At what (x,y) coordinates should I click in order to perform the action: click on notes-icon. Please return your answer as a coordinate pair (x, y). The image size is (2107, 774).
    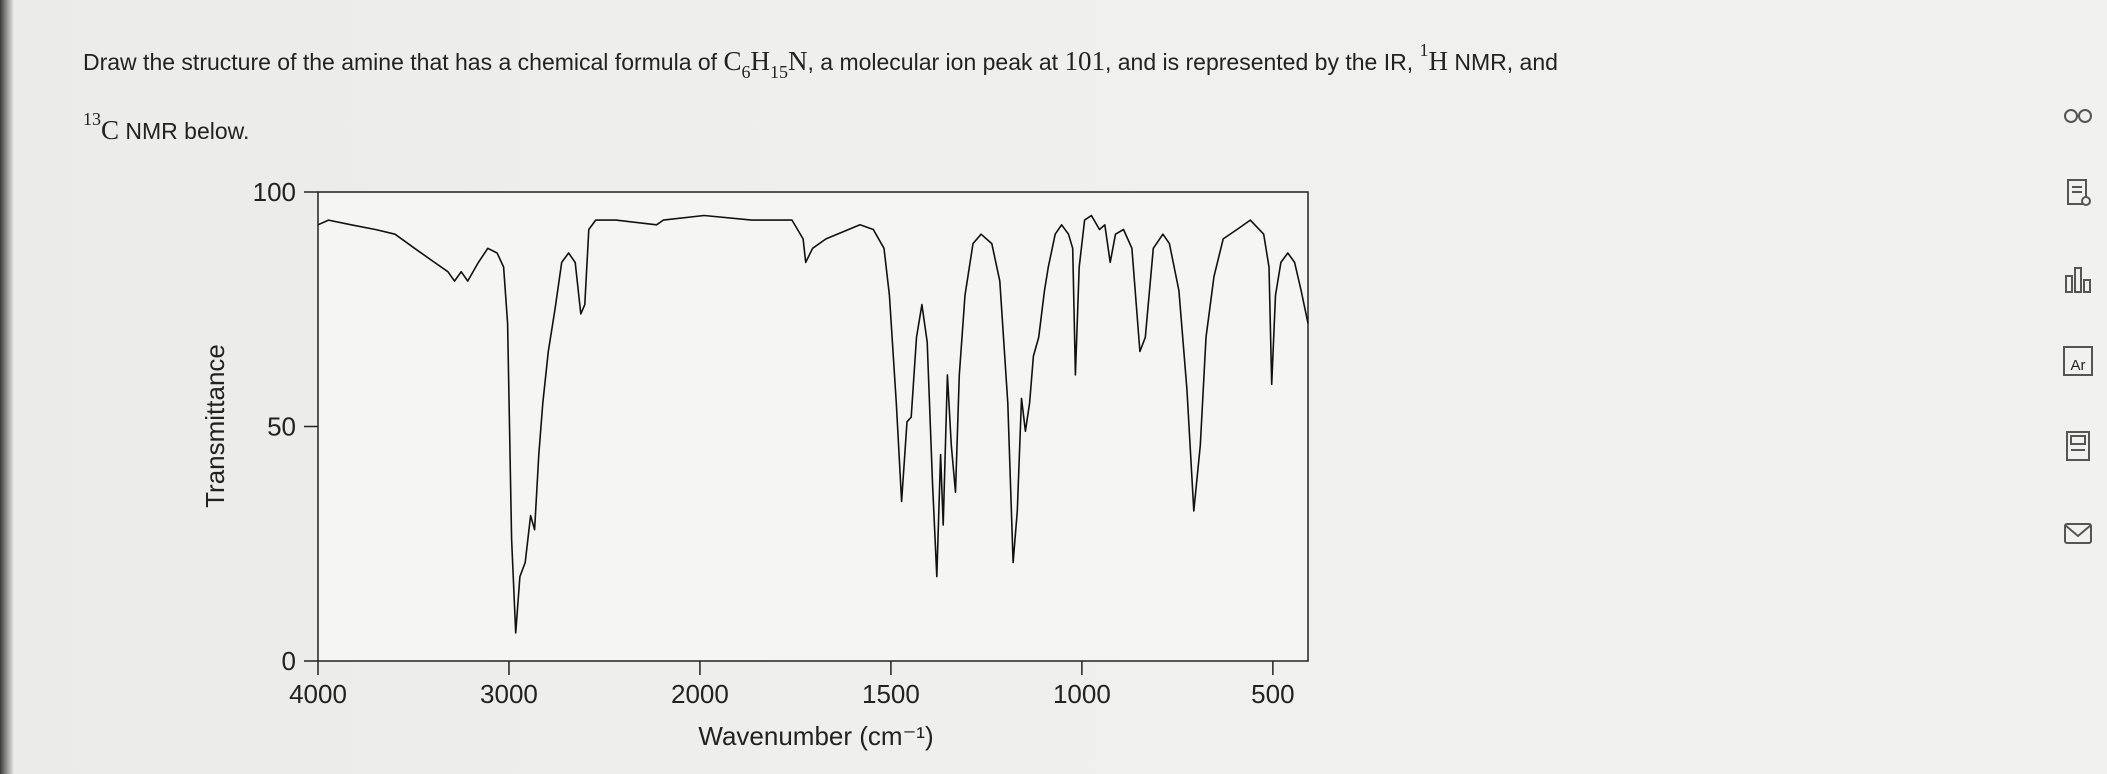
    Looking at the image, I should click on (2078, 193).